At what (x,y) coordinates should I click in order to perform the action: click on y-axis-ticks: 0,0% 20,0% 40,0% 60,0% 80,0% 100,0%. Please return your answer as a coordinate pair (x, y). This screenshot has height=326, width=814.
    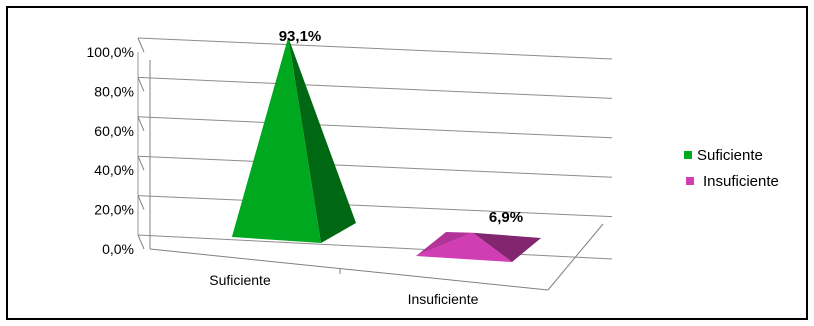
    Looking at the image, I should click on (110, 150).